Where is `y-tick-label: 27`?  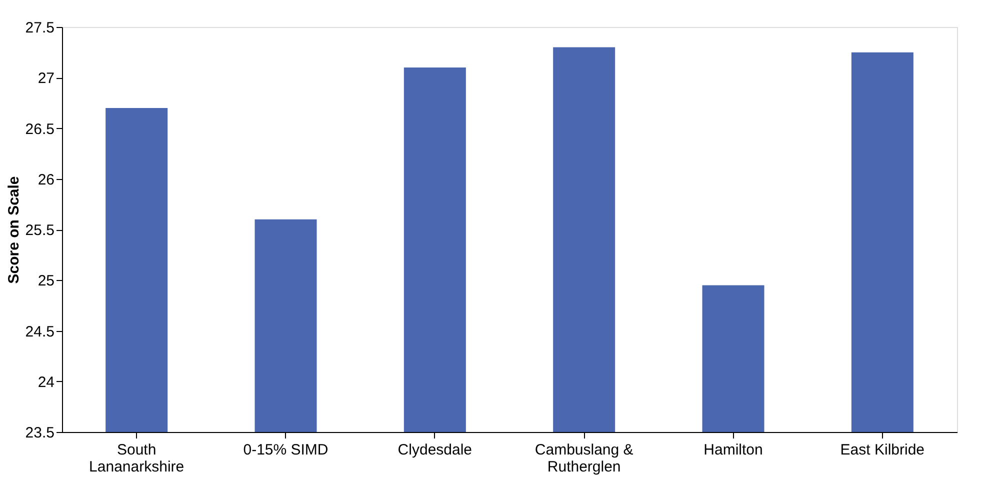
y-tick-label: 27 is located at coordinates (46, 79).